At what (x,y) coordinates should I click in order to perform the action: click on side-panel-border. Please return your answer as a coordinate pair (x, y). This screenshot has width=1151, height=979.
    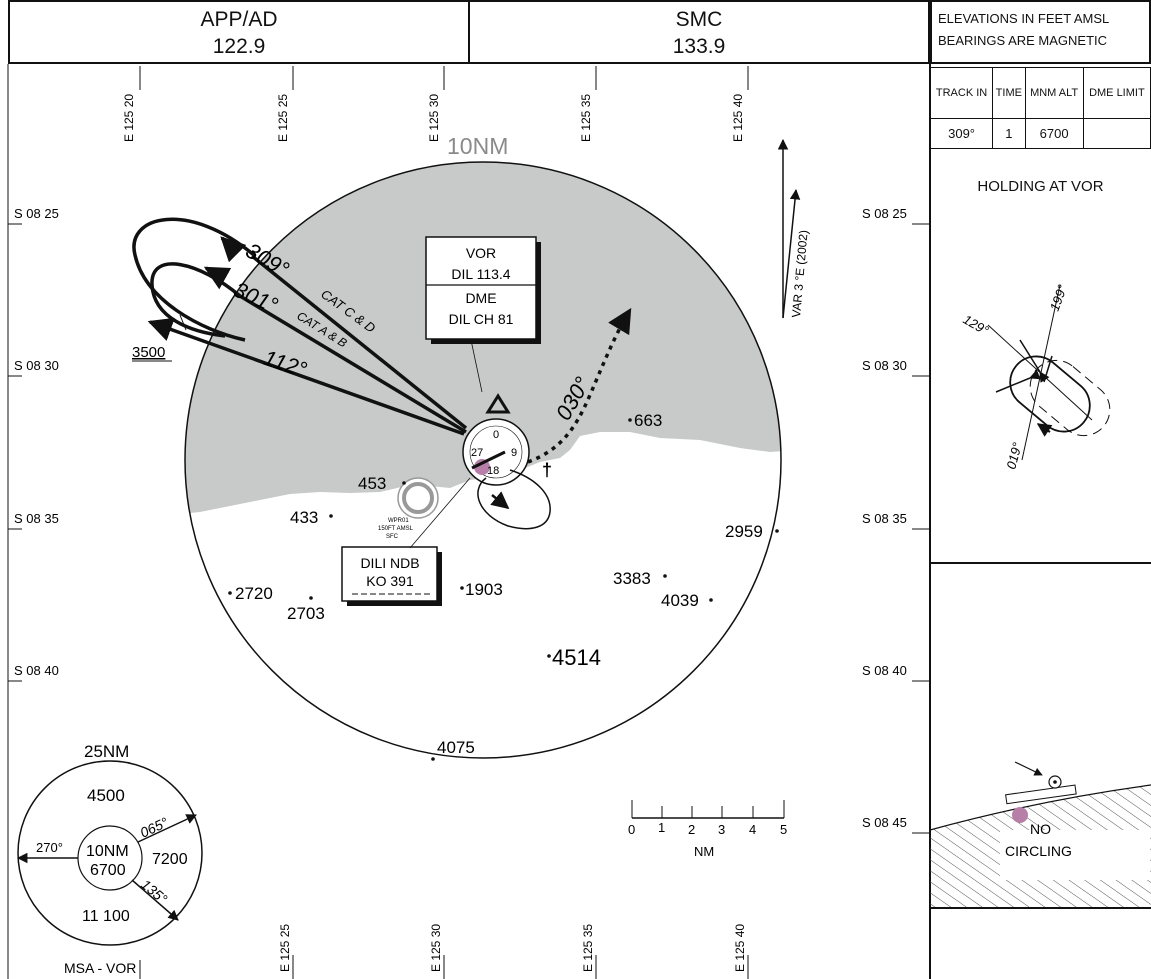
    Looking at the image, I should click on (930, 521).